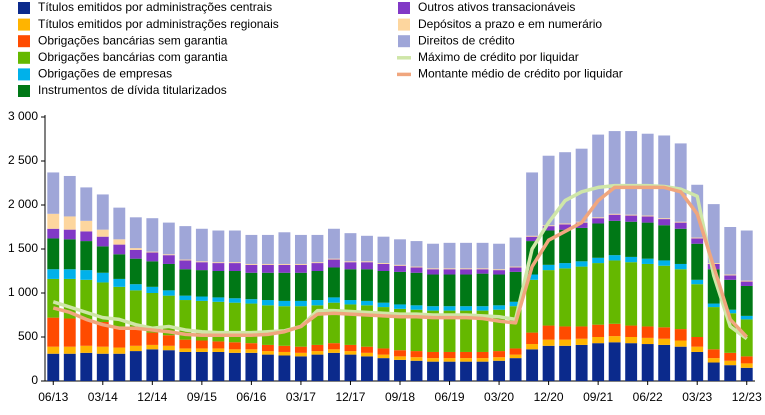  I want to click on legend-label: Máximo de crédito por liquidar, so click(498, 57).